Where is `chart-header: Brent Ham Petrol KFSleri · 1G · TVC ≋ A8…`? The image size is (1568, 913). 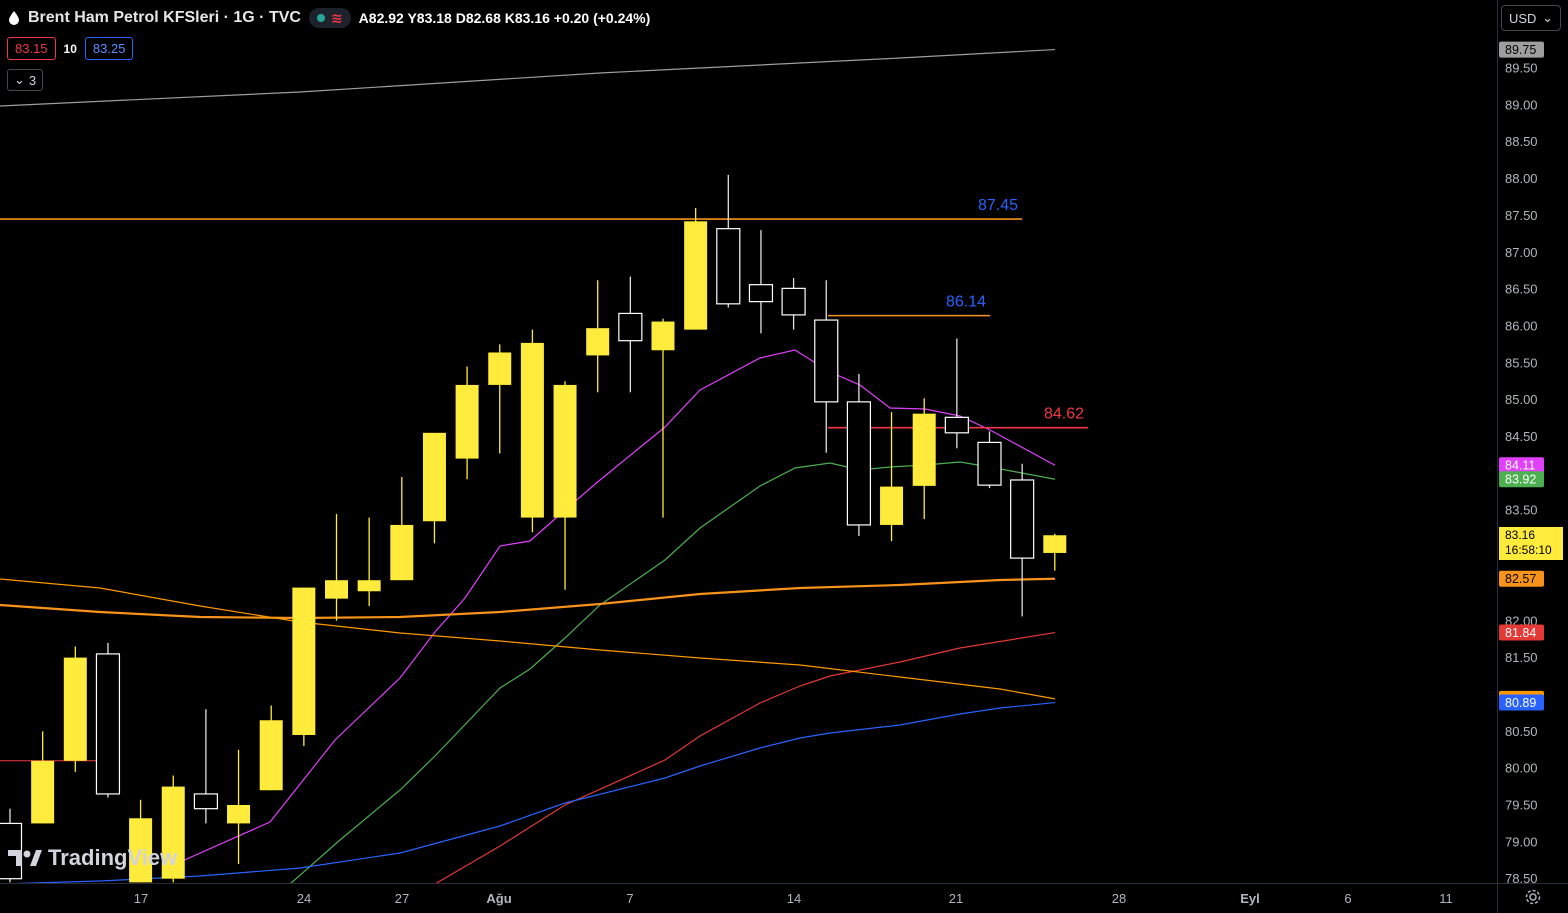
chart-header: Brent Ham Petrol KFSleri · 1G · TVC ≋ A8… is located at coordinates (329, 18).